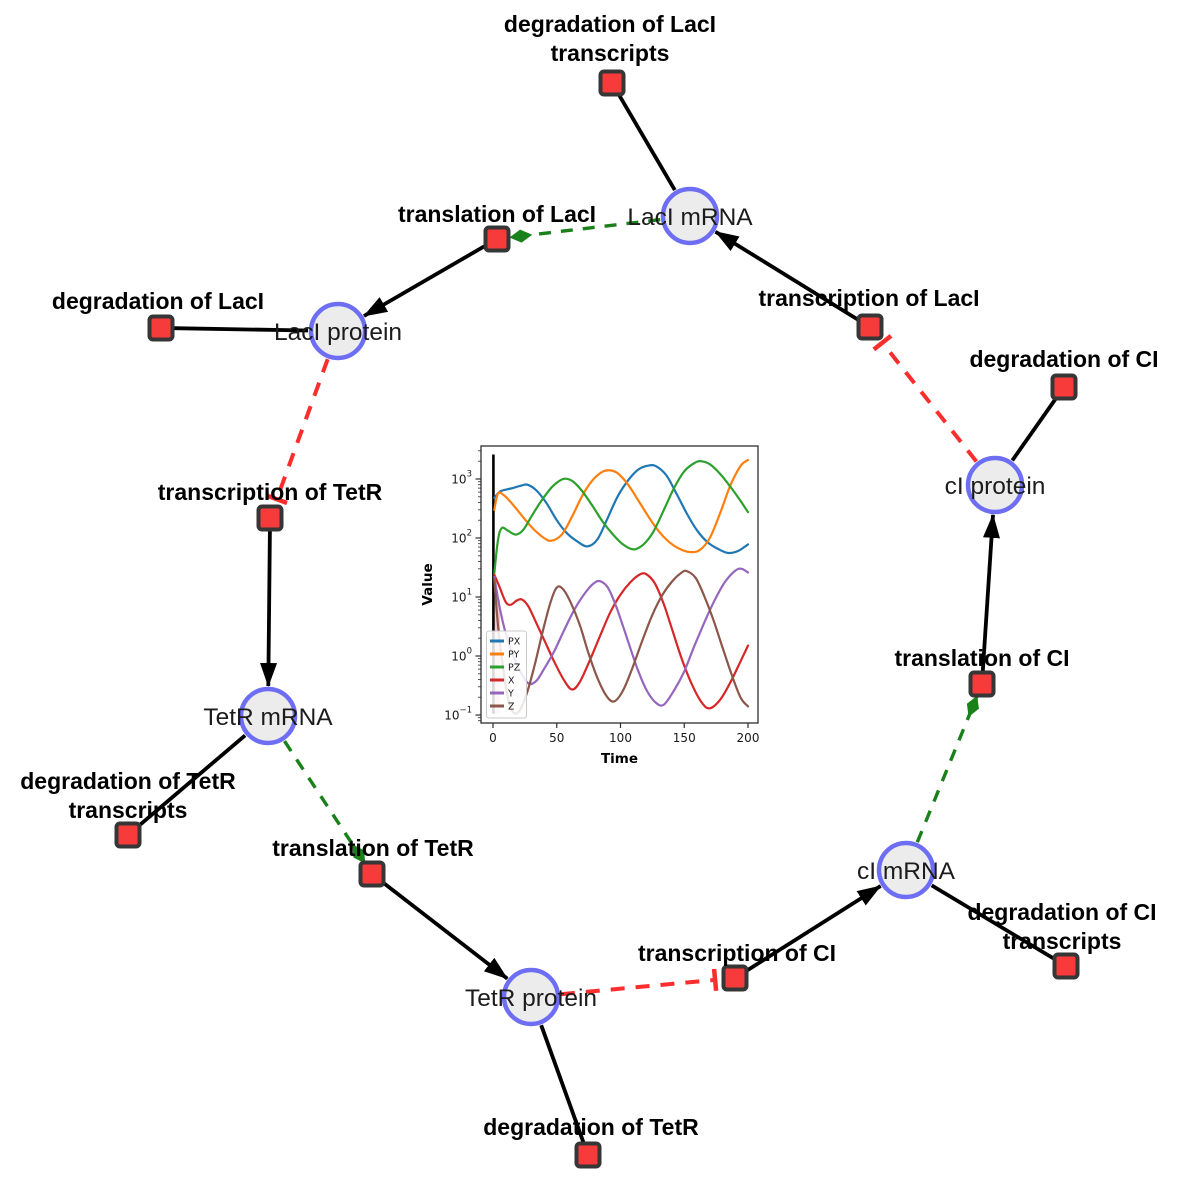  I want to click on reaction-node-degradation-laci, so click(161, 328).